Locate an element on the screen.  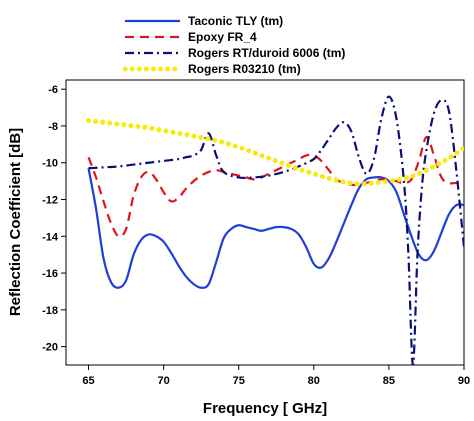
x-tick-label: 65 is located at coordinates (88, 381).